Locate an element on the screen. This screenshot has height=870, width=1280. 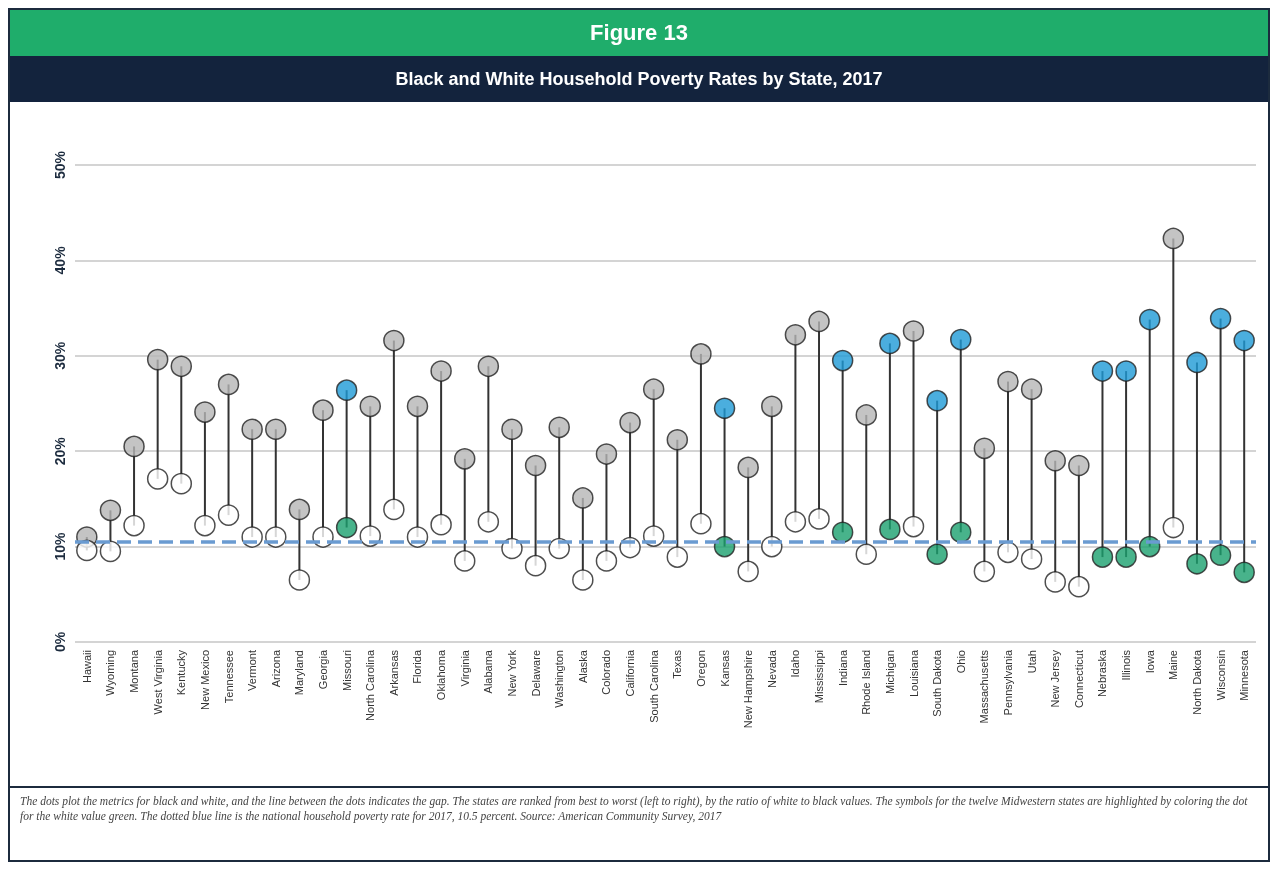
x-tick-label: Kansas is located at coordinates (724, 668).